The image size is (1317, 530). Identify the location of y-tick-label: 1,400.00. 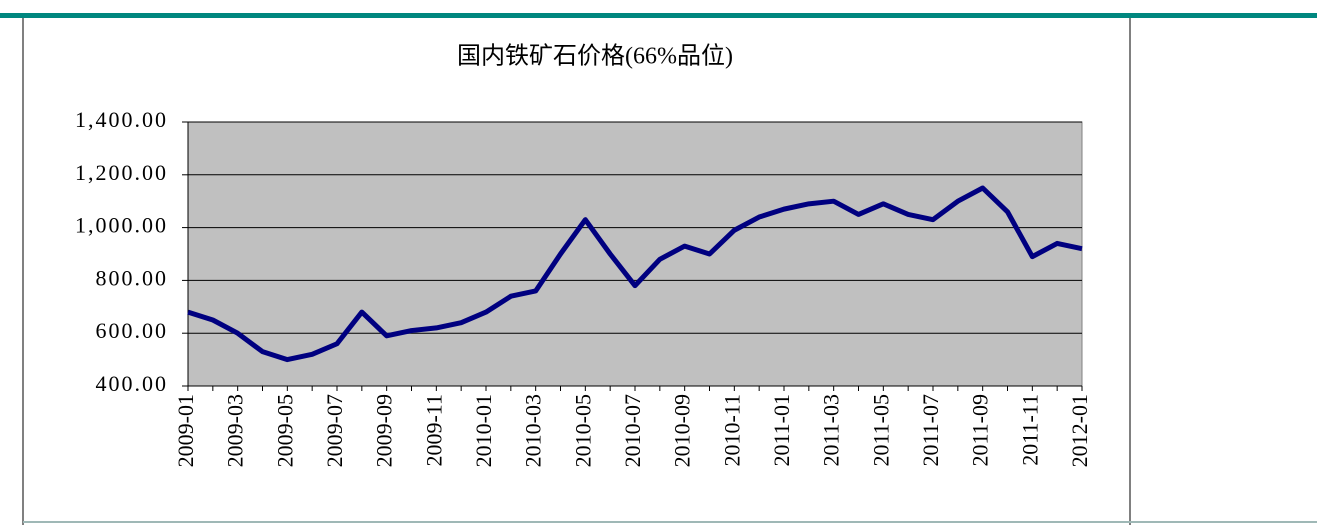
(121, 119).